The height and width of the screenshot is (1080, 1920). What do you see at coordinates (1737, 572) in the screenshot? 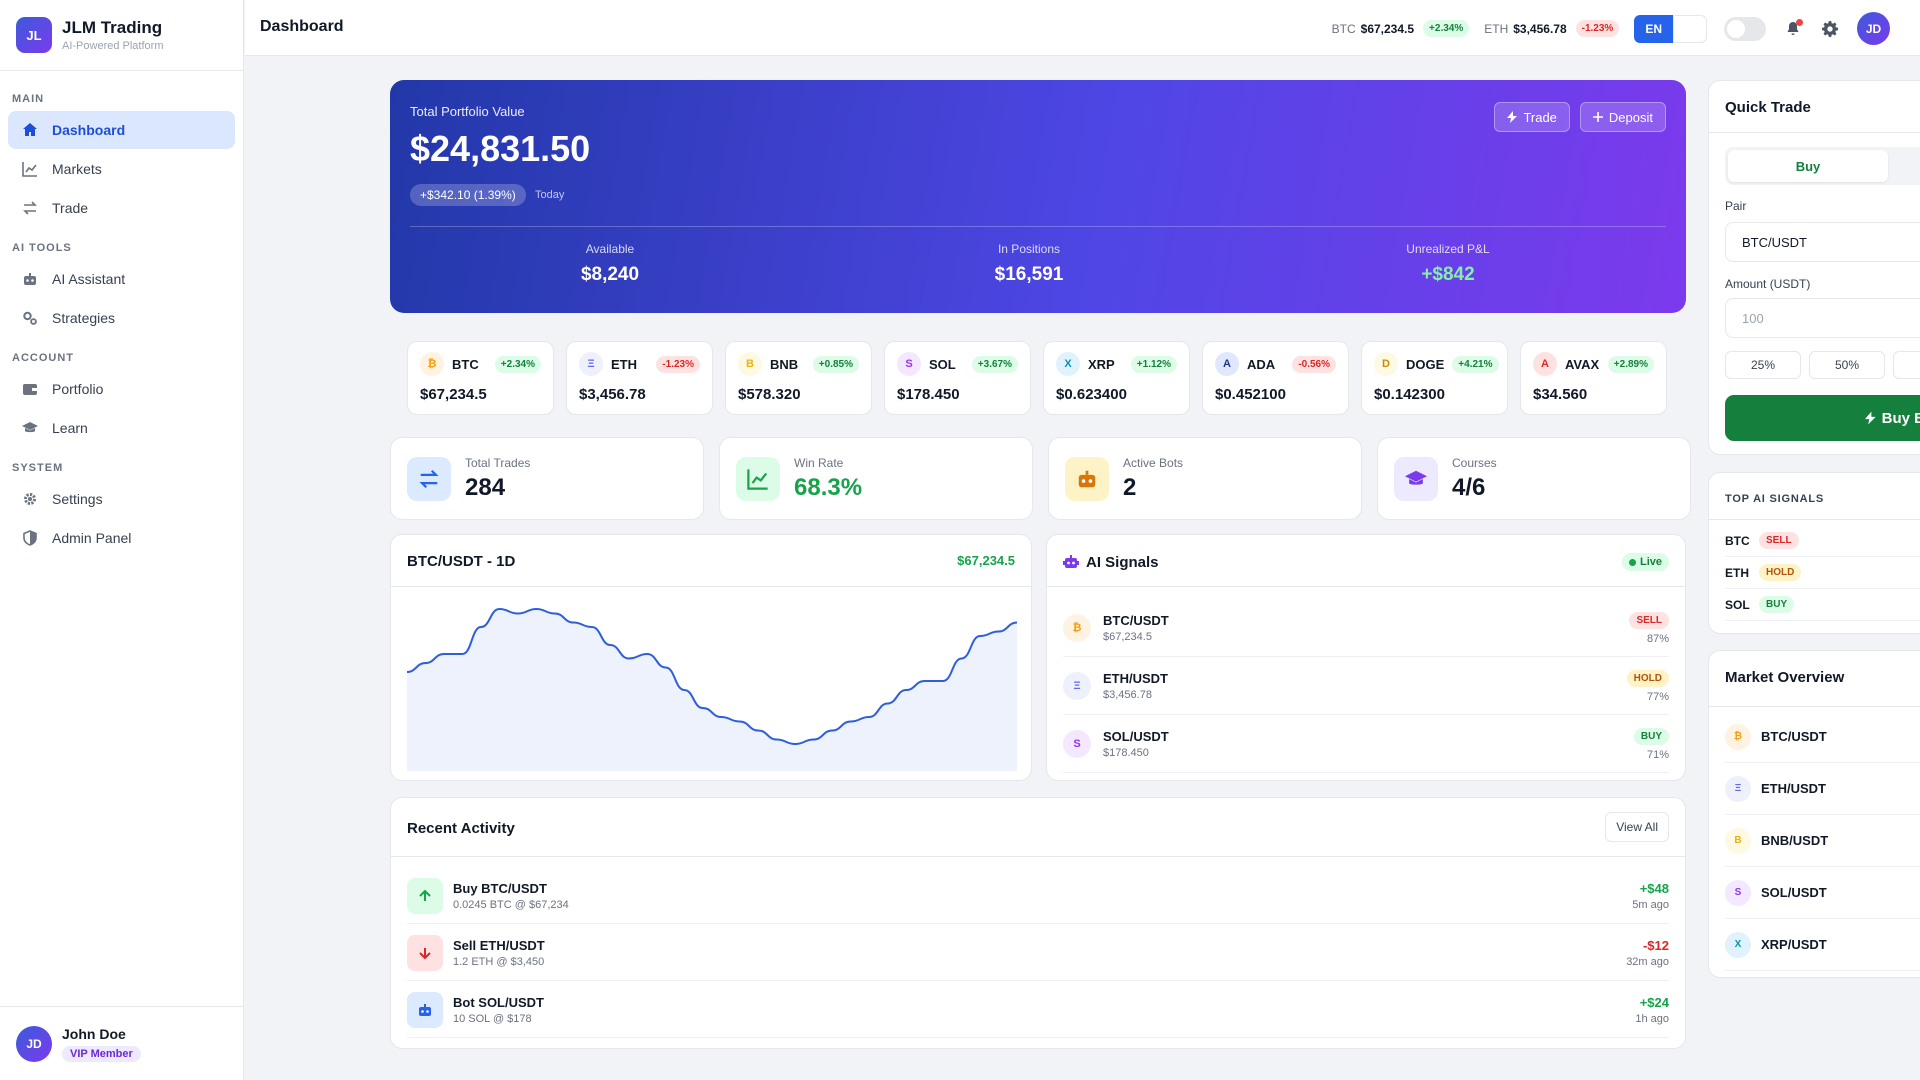
I see `top-signal-symbol: ETH` at bounding box center [1737, 572].